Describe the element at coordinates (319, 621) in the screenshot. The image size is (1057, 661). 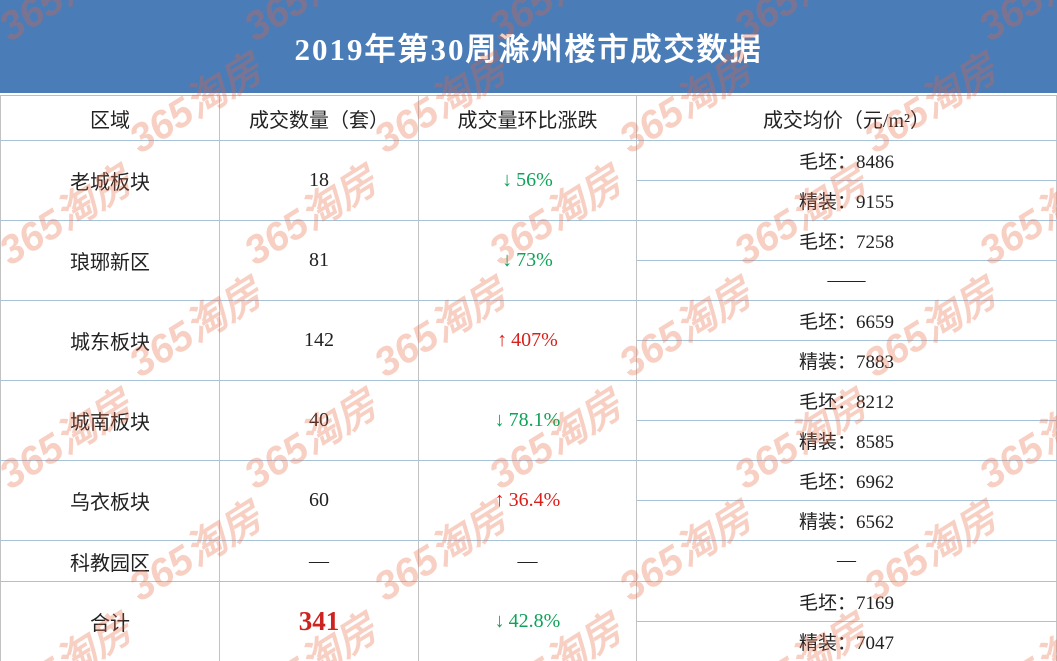
I see `count-cell: 341` at that location.